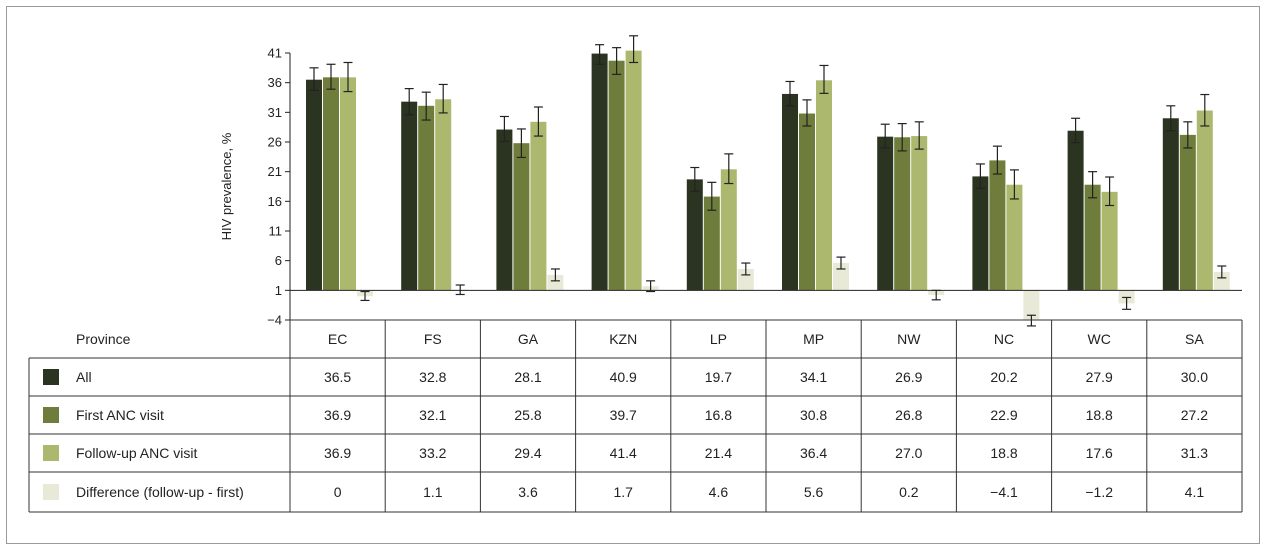  I want to click on bar-kzn-s2, so click(633, 170).